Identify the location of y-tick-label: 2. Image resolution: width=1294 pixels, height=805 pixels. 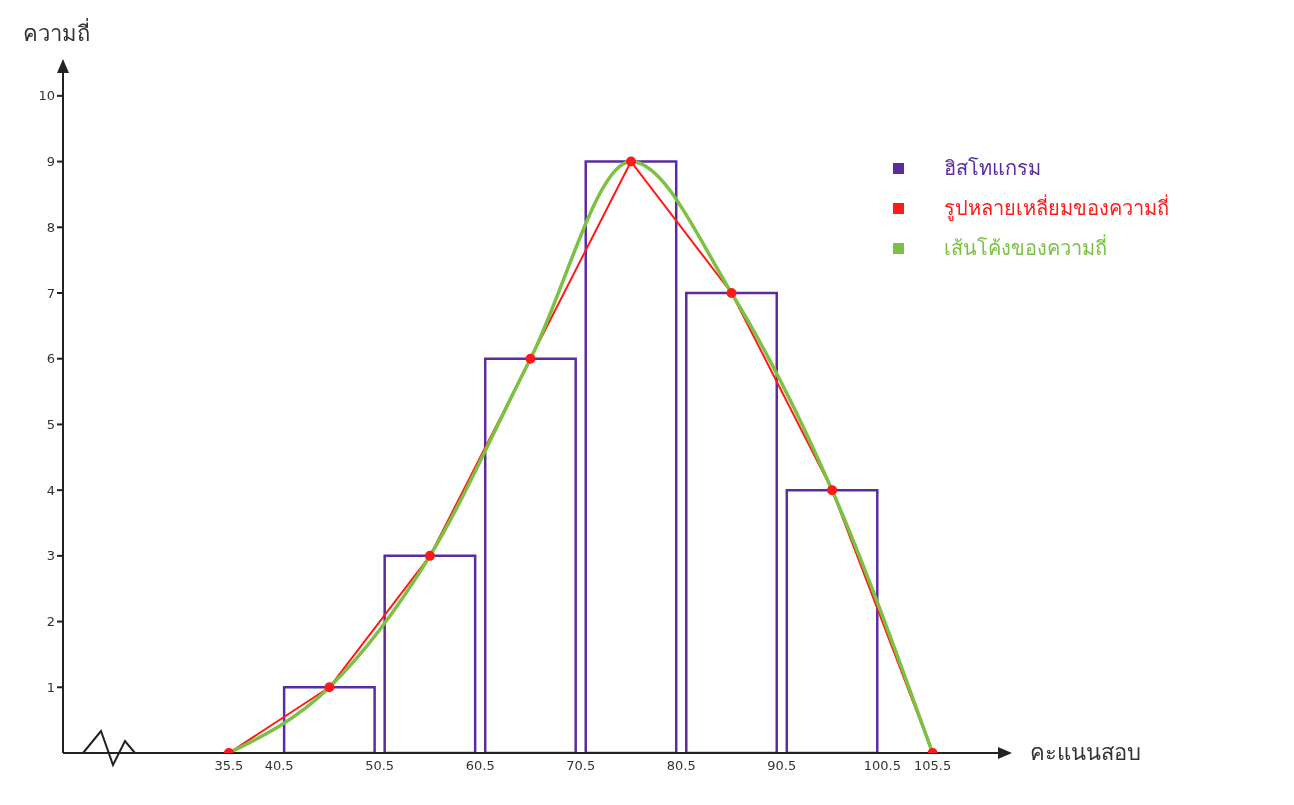
(50, 622).